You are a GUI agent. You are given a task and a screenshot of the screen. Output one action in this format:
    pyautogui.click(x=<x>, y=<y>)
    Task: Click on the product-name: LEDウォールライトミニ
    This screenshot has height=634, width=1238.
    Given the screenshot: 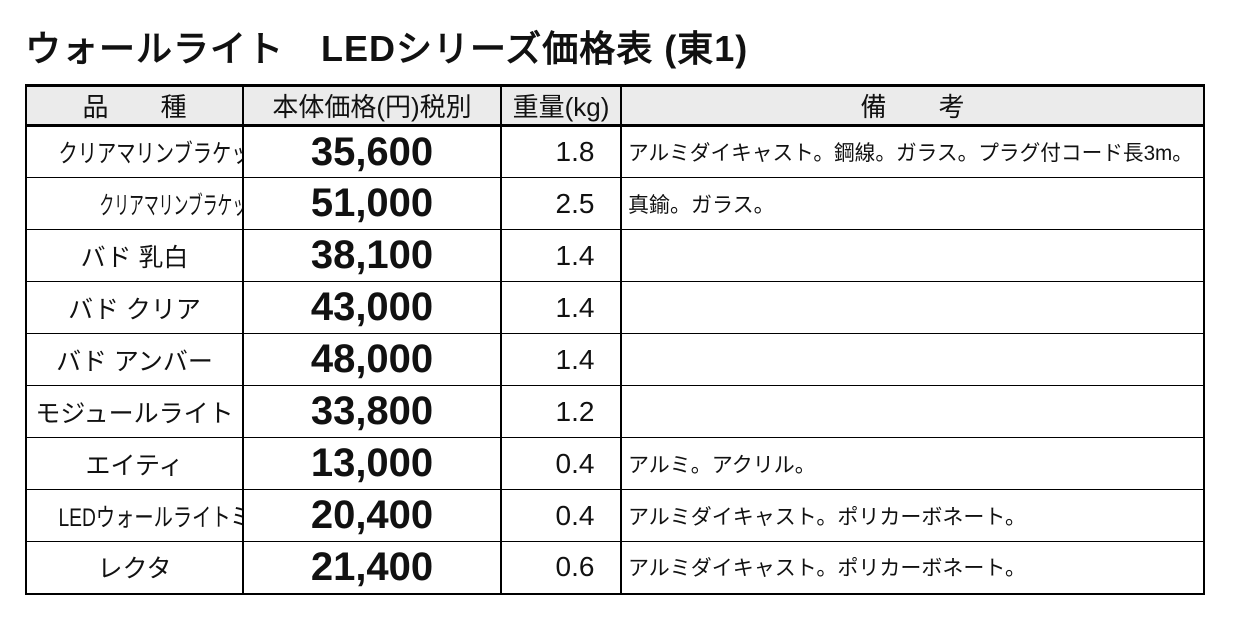 What is the action you would take?
    pyautogui.click(x=149, y=517)
    